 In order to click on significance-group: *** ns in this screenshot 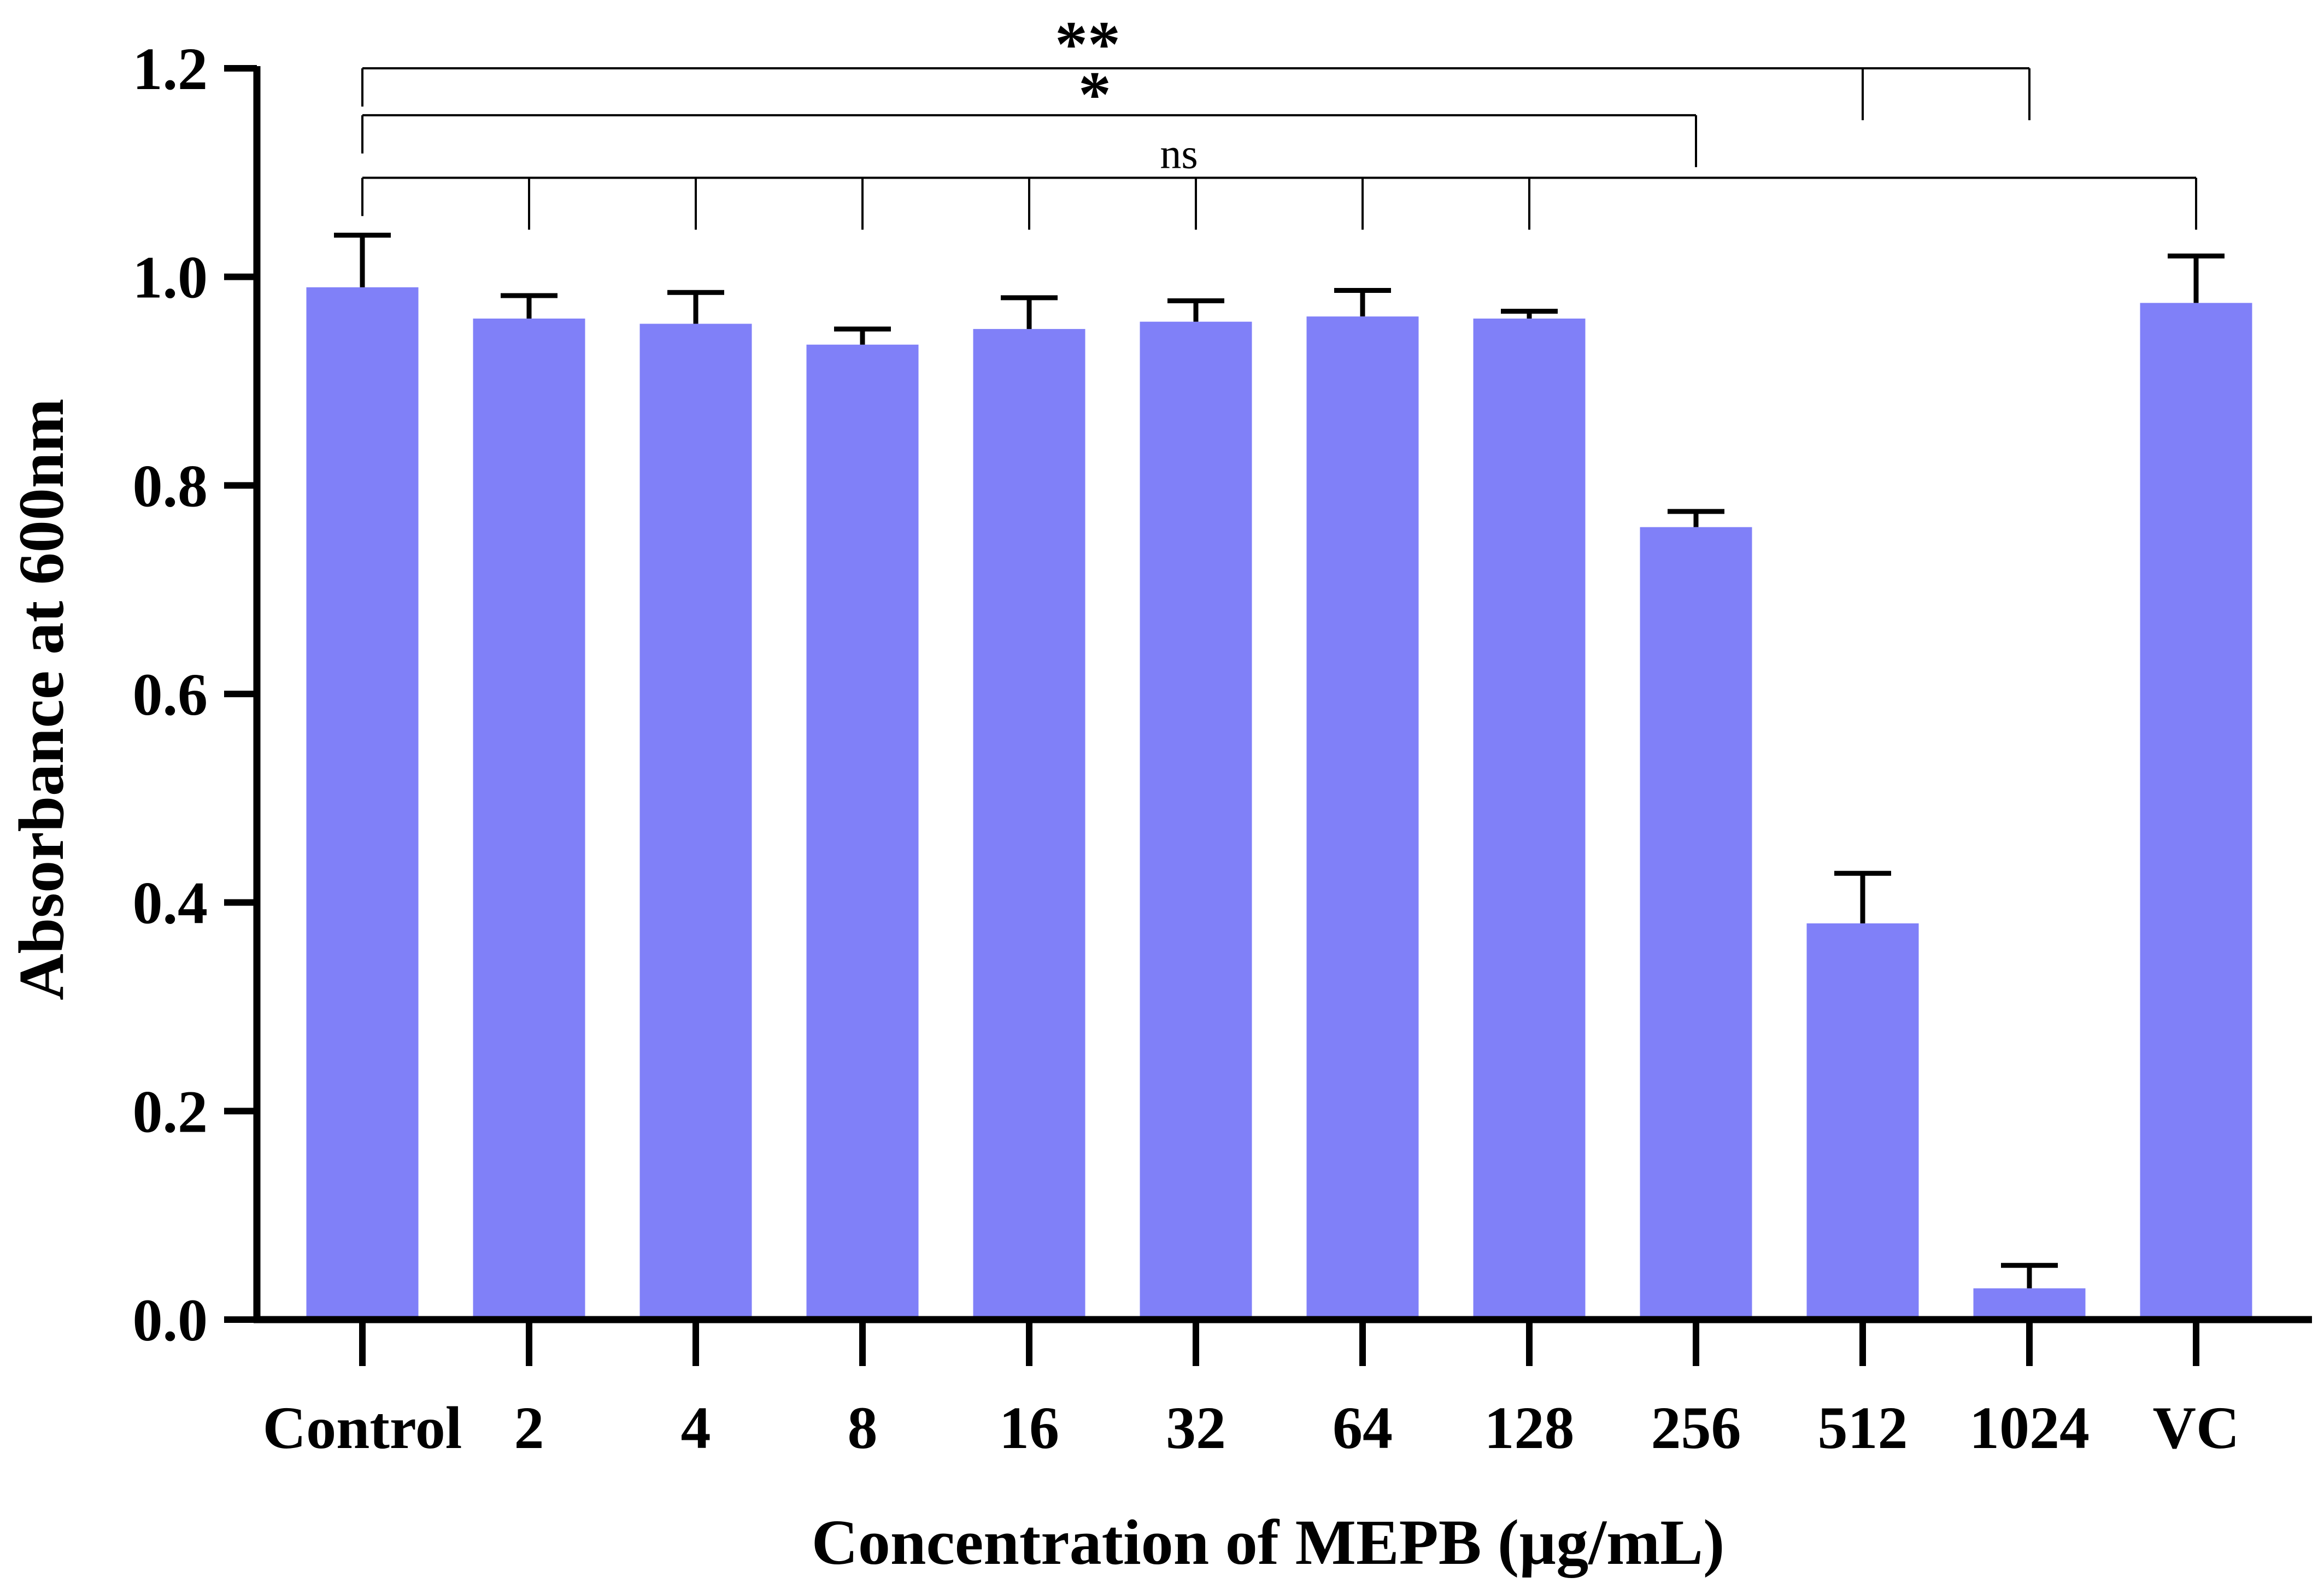, I will do `click(1279, 119)`.